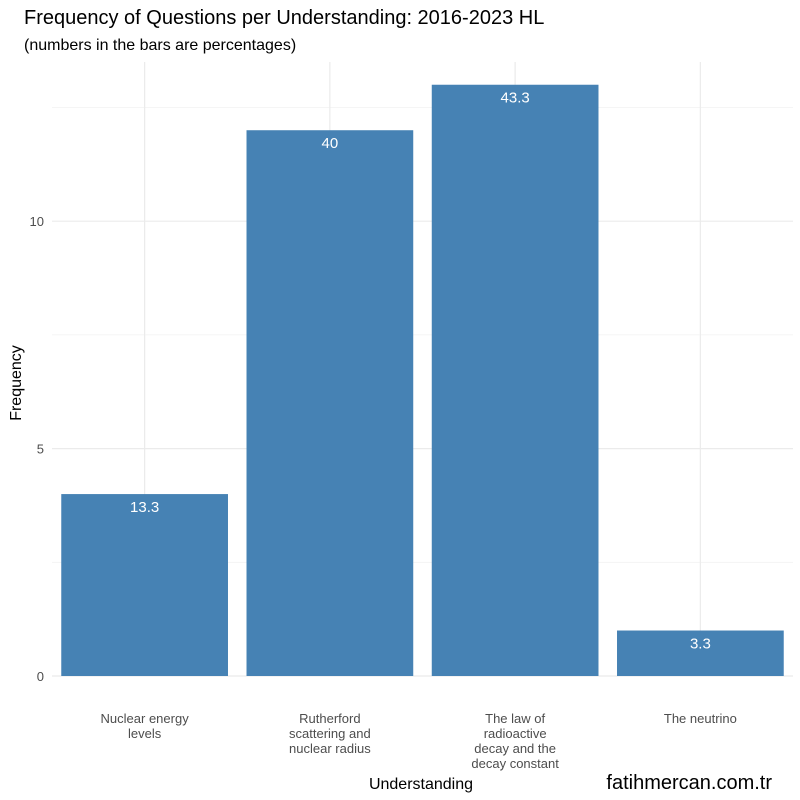 This screenshot has height=800, width=800. What do you see at coordinates (16, 383) in the screenshot?
I see `y-axis-title: Frequency` at bounding box center [16, 383].